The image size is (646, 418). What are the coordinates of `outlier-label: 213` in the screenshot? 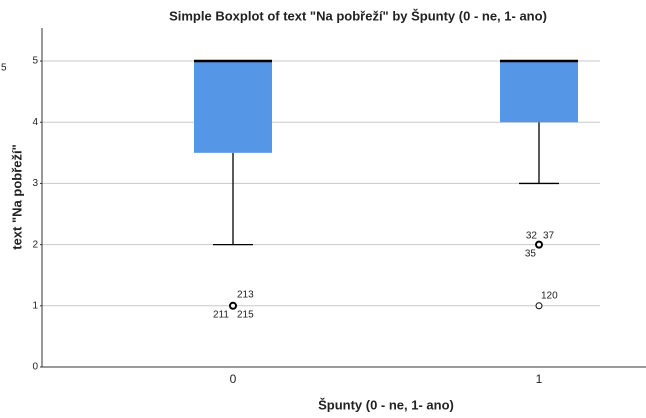 It's located at (245, 294).